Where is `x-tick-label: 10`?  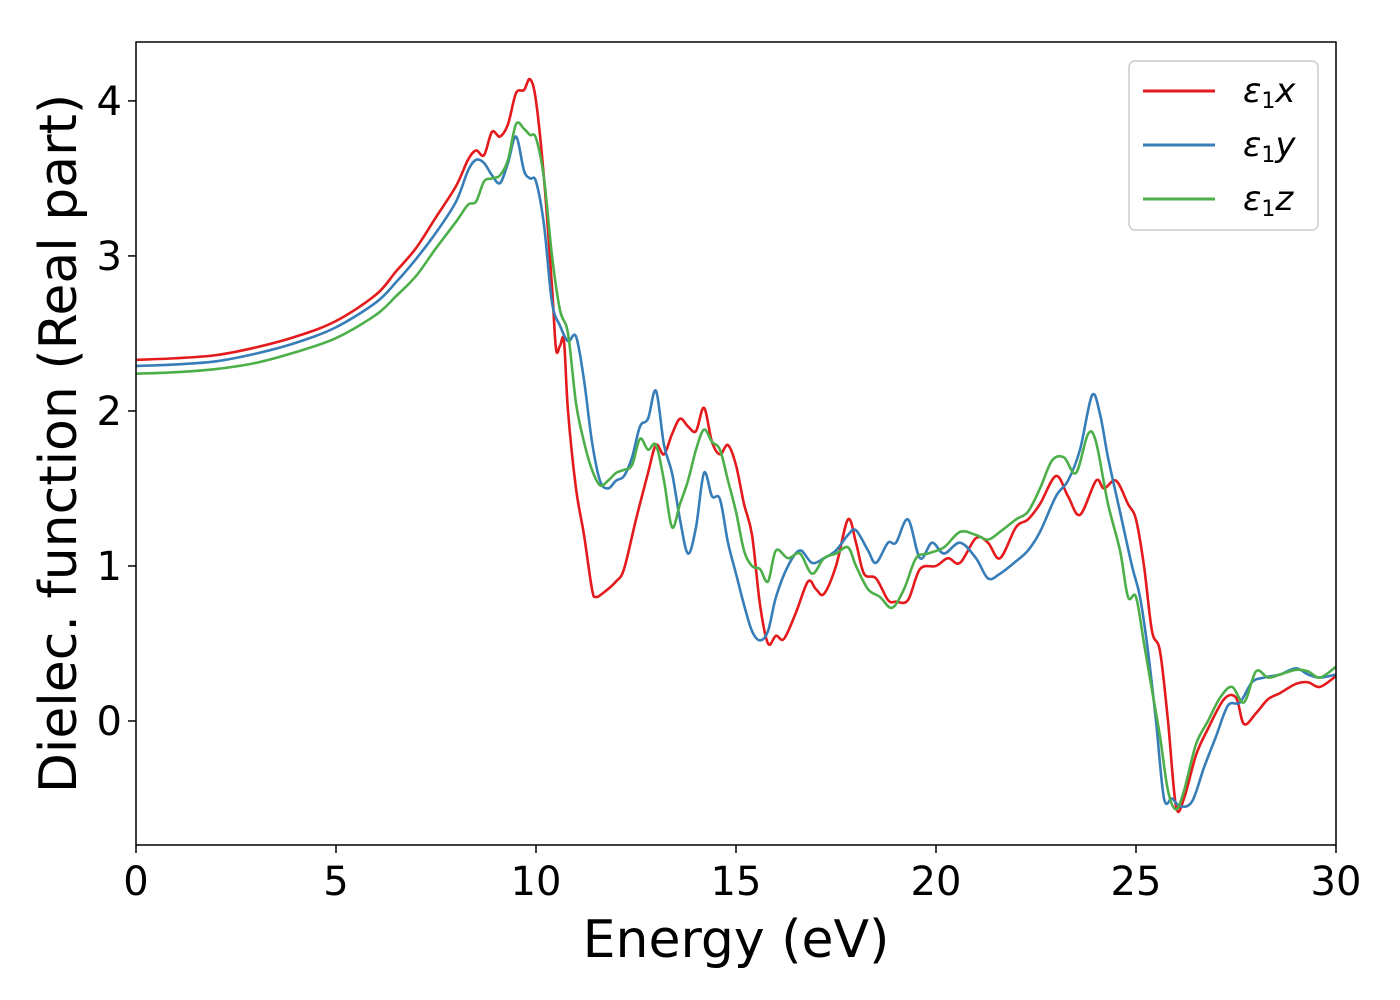 x-tick-label: 10 is located at coordinates (536, 882).